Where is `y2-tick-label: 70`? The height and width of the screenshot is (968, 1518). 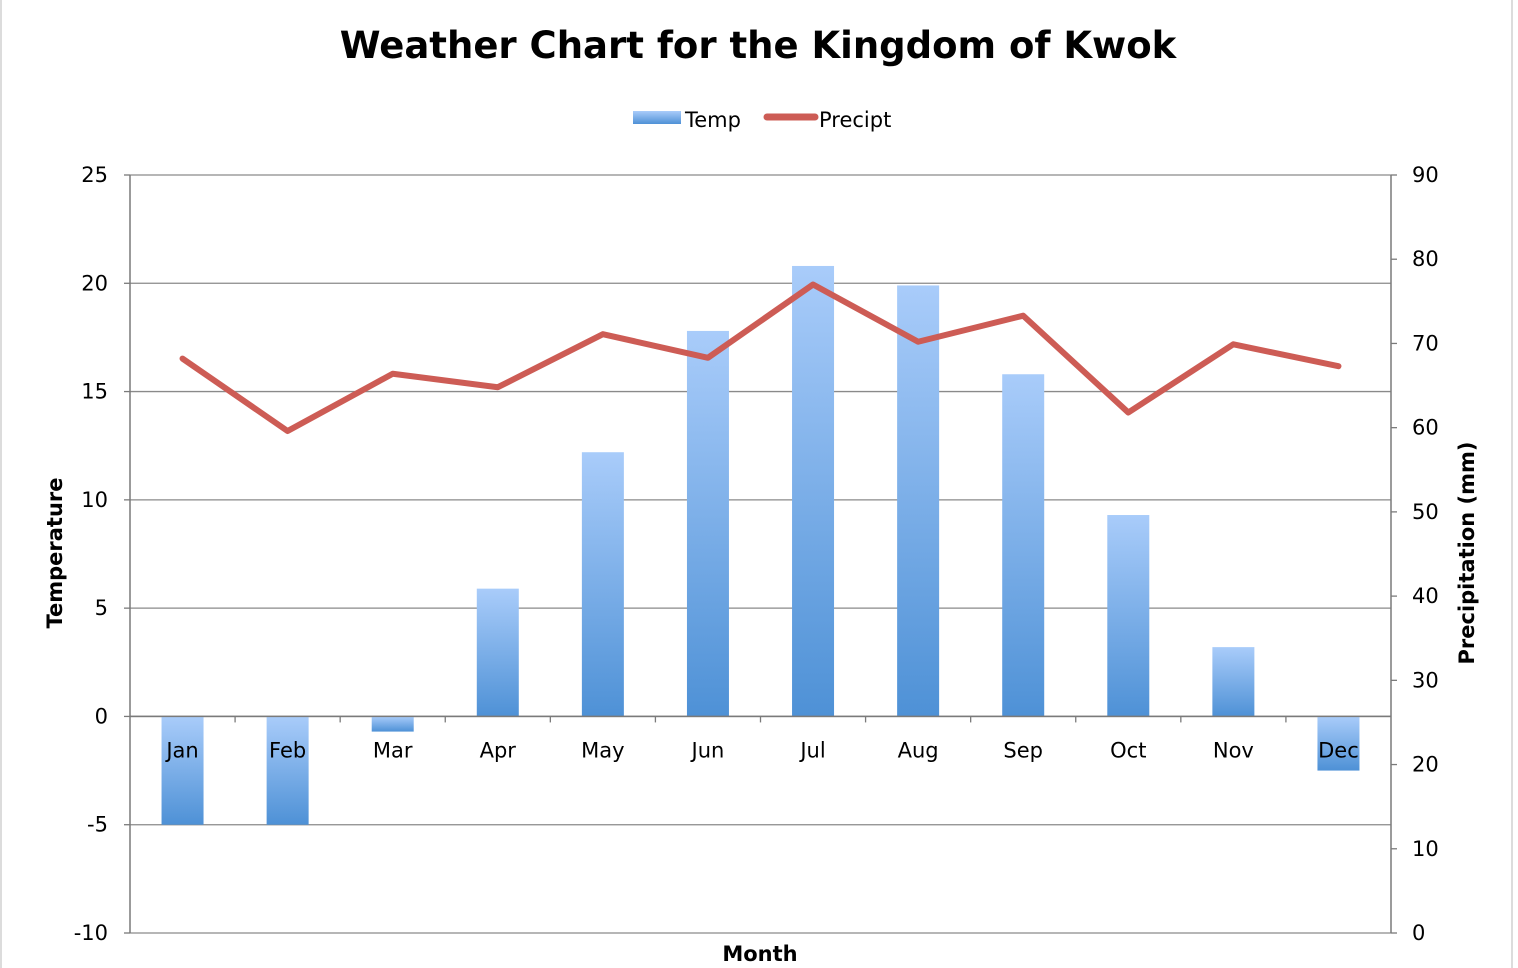
y2-tick-label: 70 is located at coordinates (1425, 343).